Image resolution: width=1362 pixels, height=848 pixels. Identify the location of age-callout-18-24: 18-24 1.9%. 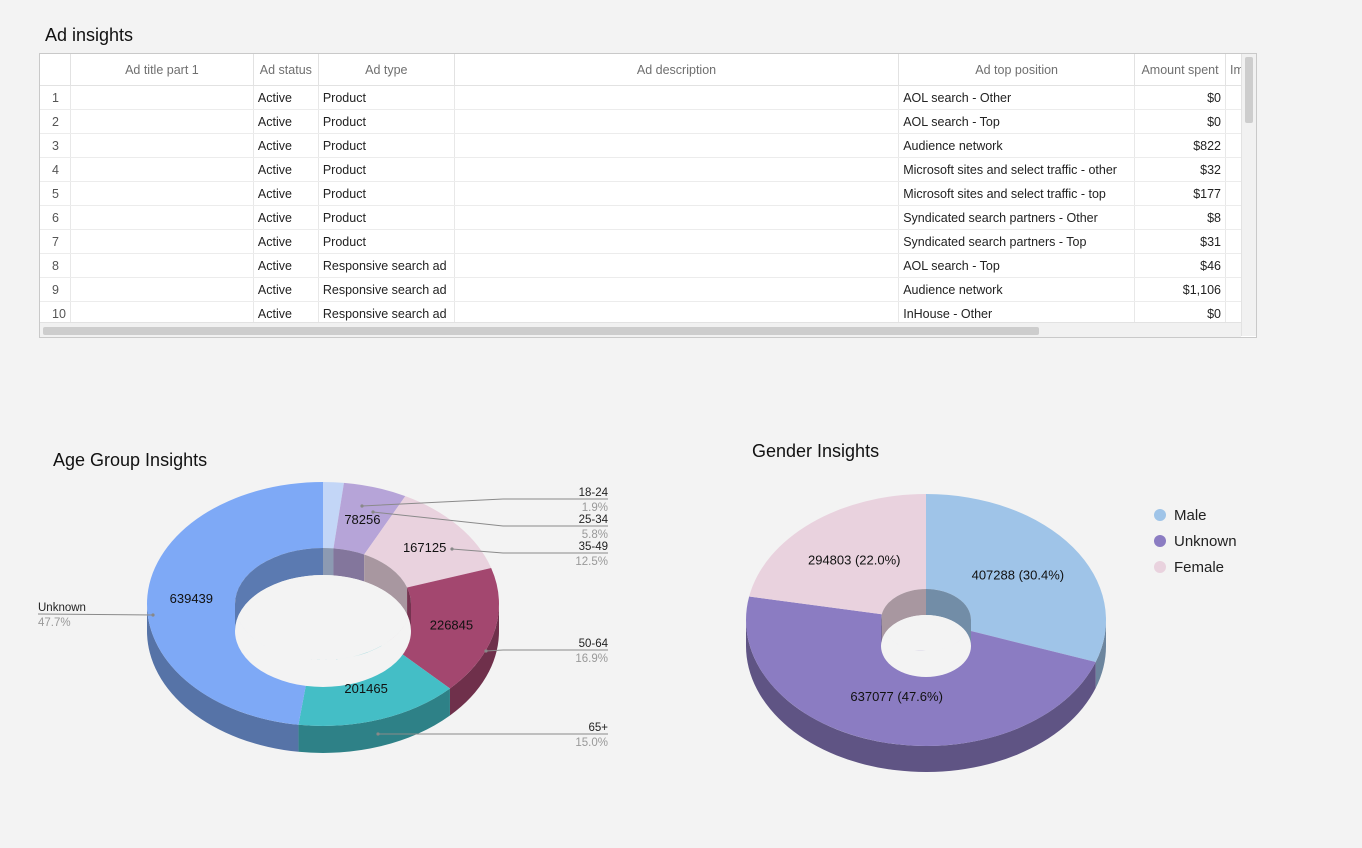
(484, 500).